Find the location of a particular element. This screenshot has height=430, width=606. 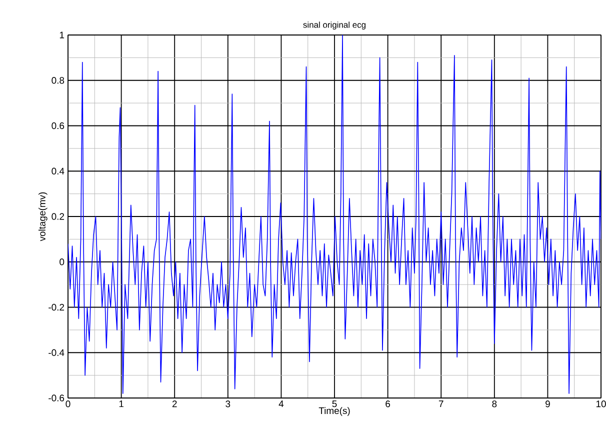

x-tick-label: 8 is located at coordinates (494, 404).